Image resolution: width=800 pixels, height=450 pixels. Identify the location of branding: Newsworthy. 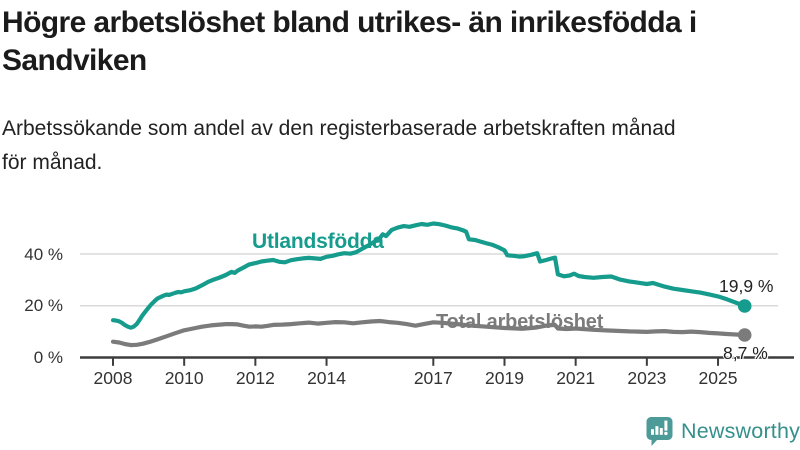
(722, 430).